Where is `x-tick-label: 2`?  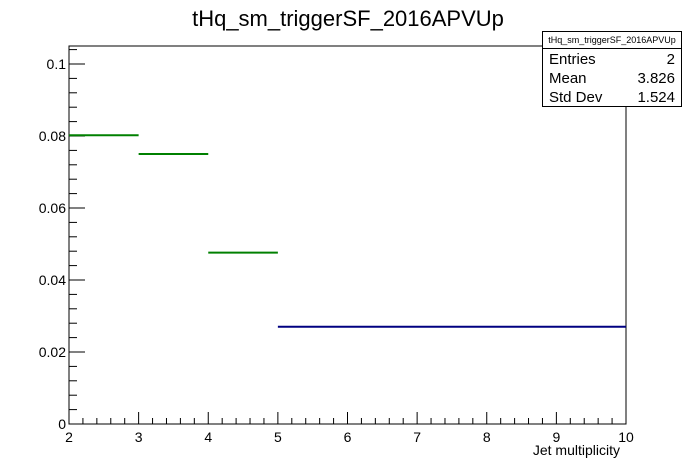 x-tick-label: 2 is located at coordinates (69, 437).